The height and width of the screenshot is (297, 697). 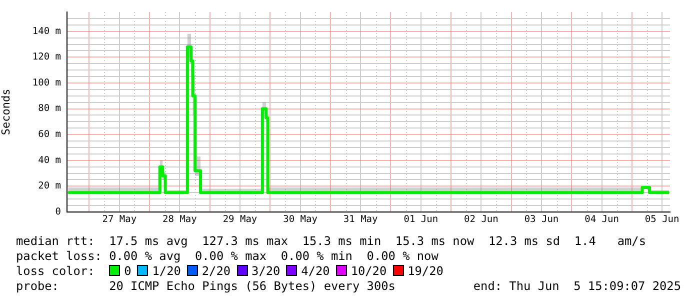 I want to click on legend-label: 2/20, so click(x=216, y=271).